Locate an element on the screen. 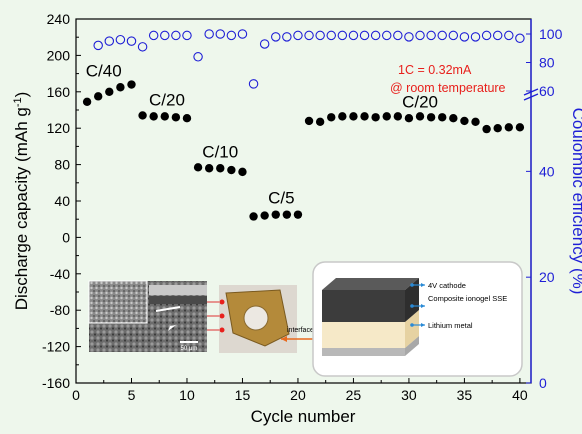 Image resolution: width=582 pixels, height=434 pixels. y-left-tick-label: 0 is located at coordinates (66, 237).